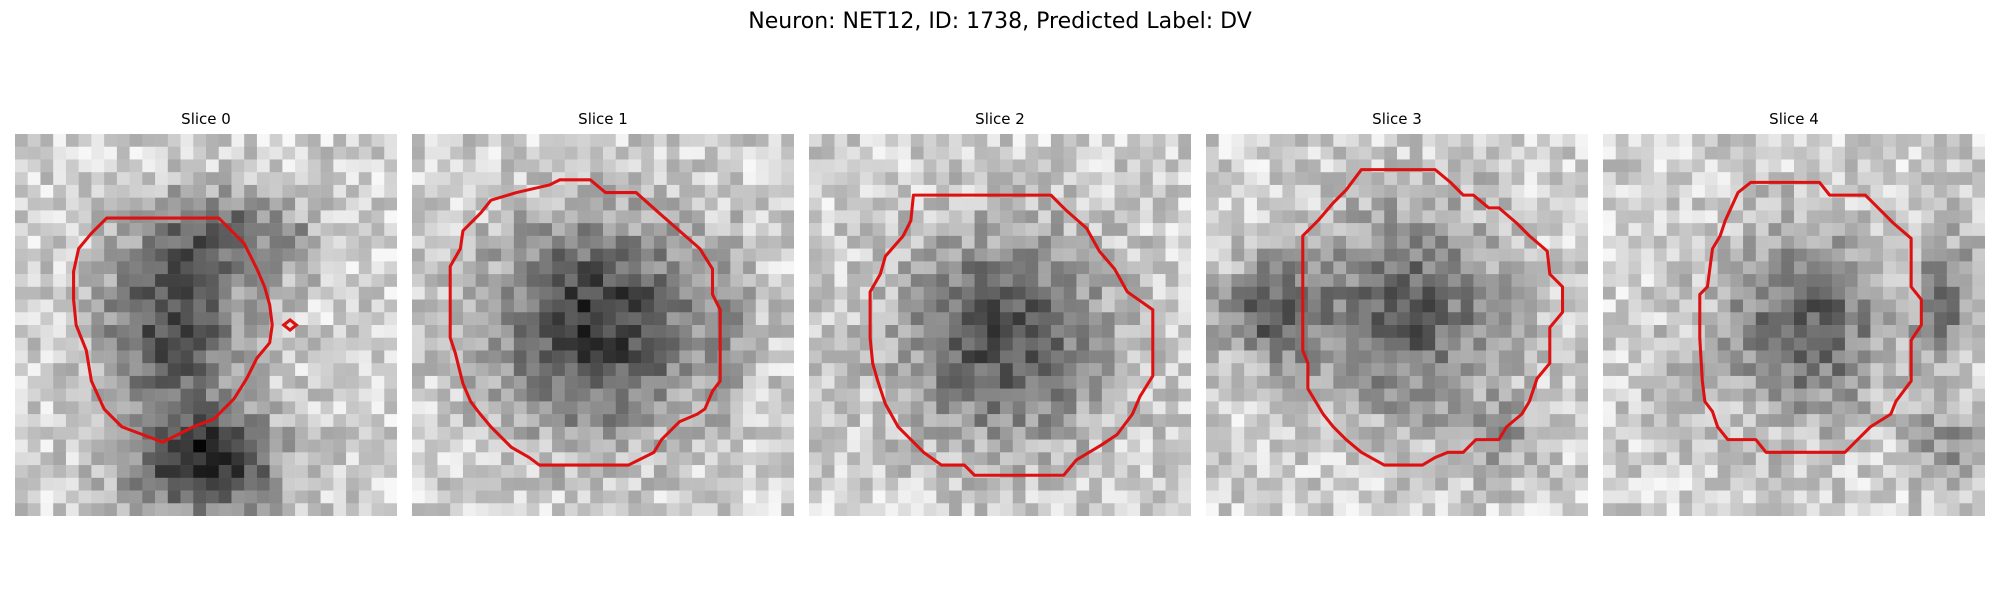 The image size is (2000, 600). Describe the element at coordinates (1397, 119) in the screenshot. I see `slice-title-3: Slice 3` at that location.